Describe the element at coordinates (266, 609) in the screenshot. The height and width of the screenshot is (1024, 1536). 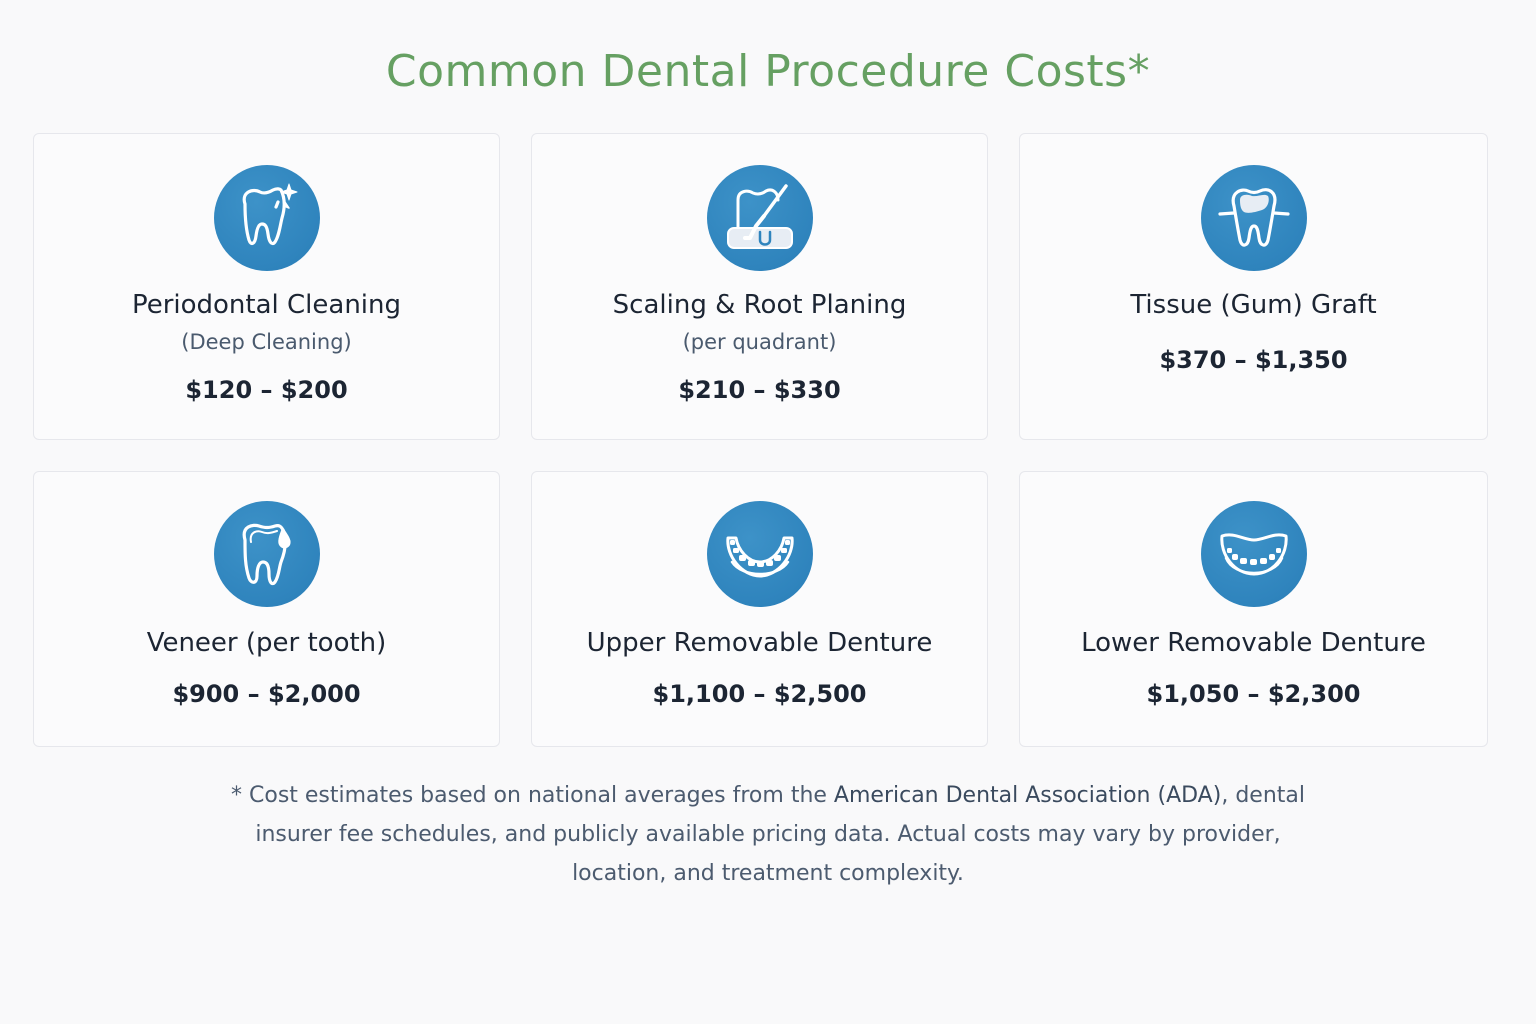
I see `procedure-card-veneer: Veneer (per tooth) $900 – $2,000` at that location.